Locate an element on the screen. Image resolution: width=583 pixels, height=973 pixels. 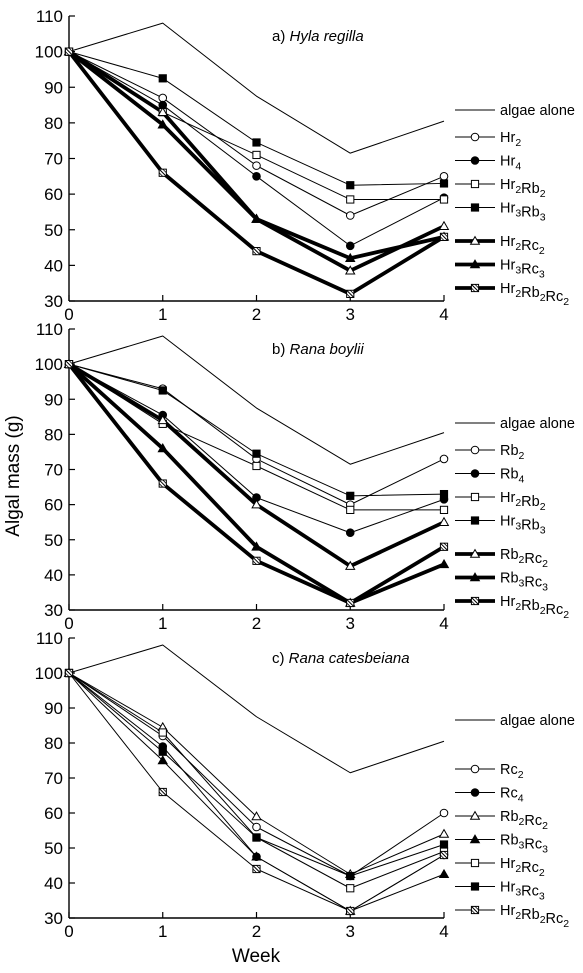
legend-label: Rb3Rc3 is located at coordinates (524, 844).